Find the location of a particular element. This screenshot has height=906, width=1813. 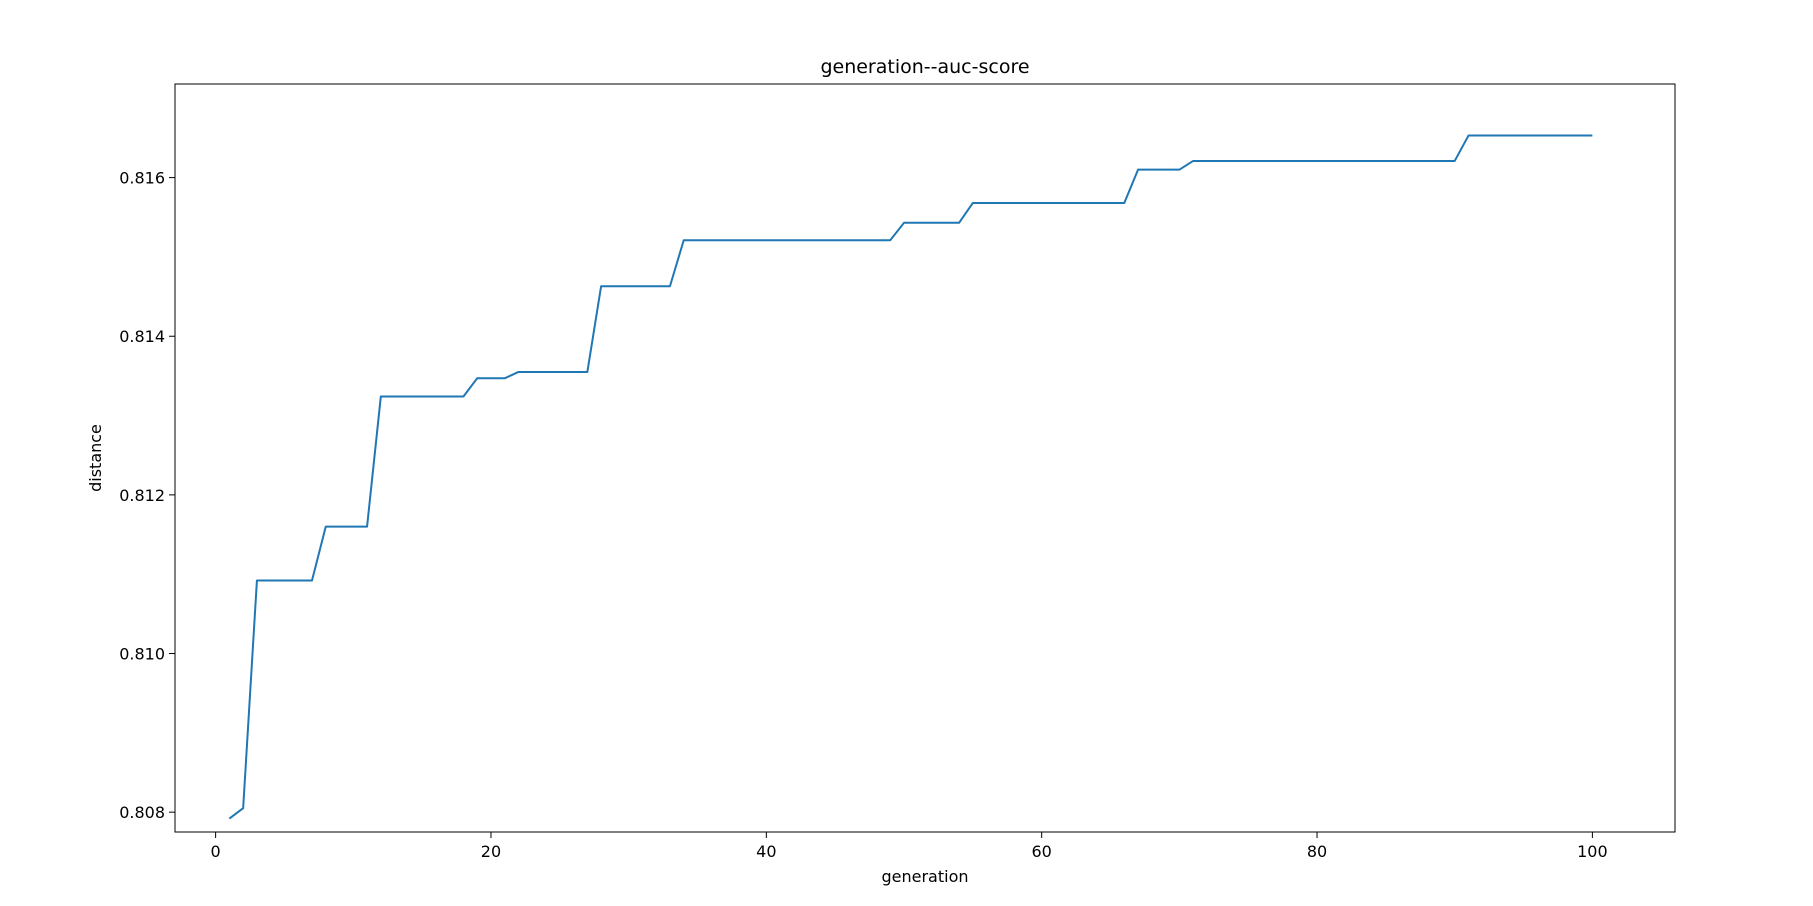

x-tick-label: 20 is located at coordinates (491, 851).